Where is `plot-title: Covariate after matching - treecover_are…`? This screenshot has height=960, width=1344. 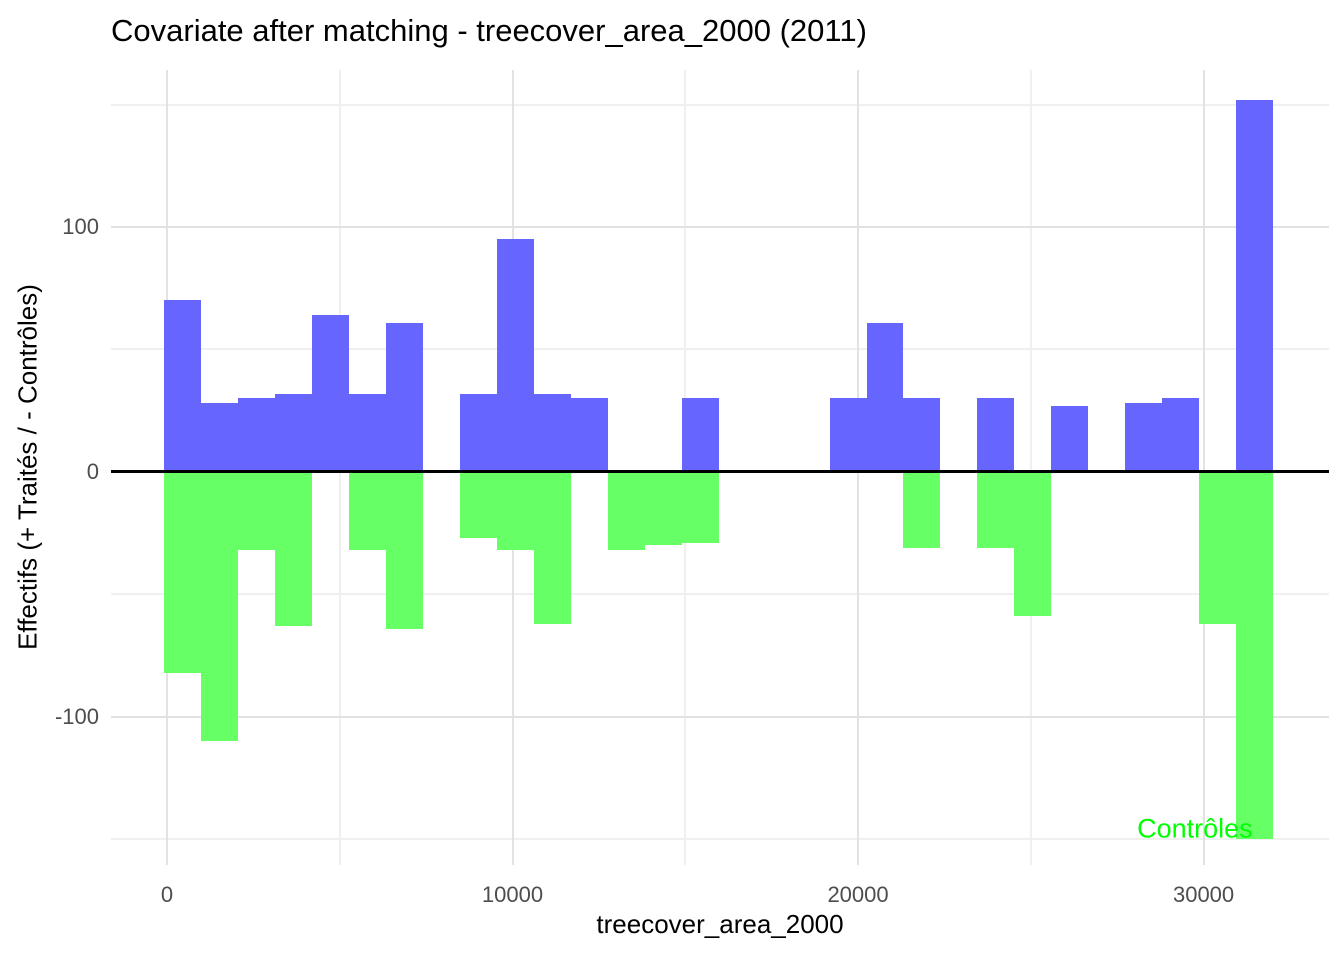
plot-title: Covariate after matching - treecover_are… is located at coordinates (489, 30).